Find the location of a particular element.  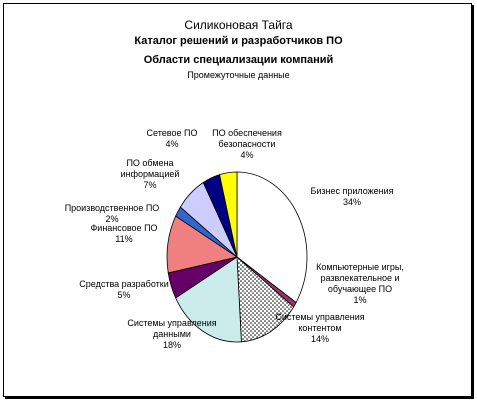

slice-name: Производственное ПО is located at coordinates (112, 208).